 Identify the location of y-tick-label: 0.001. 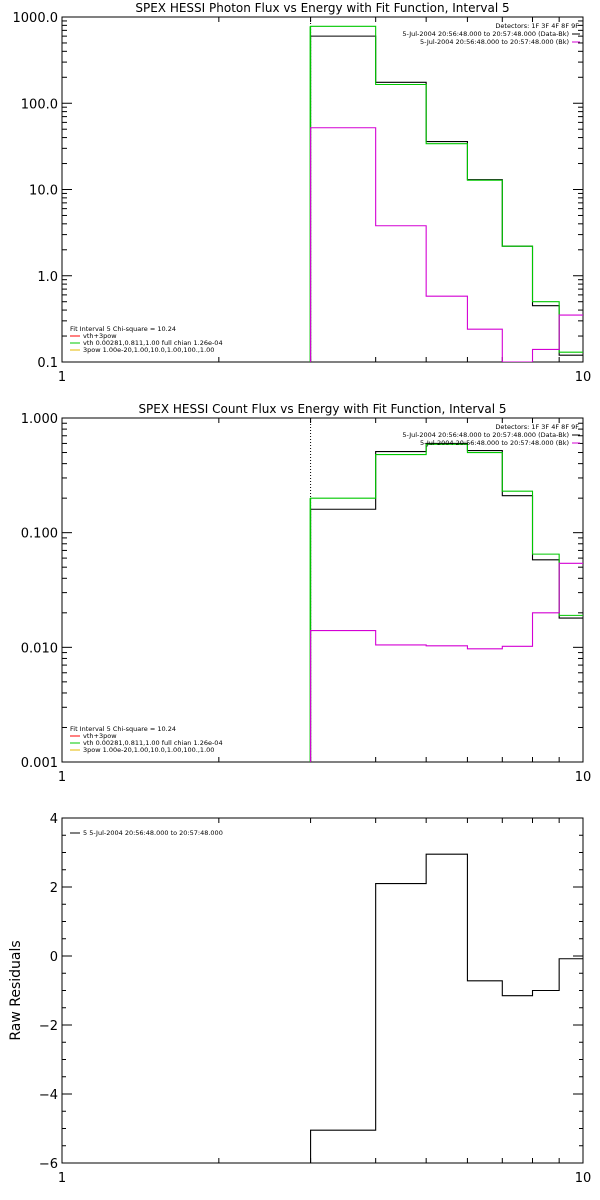
(39, 763).